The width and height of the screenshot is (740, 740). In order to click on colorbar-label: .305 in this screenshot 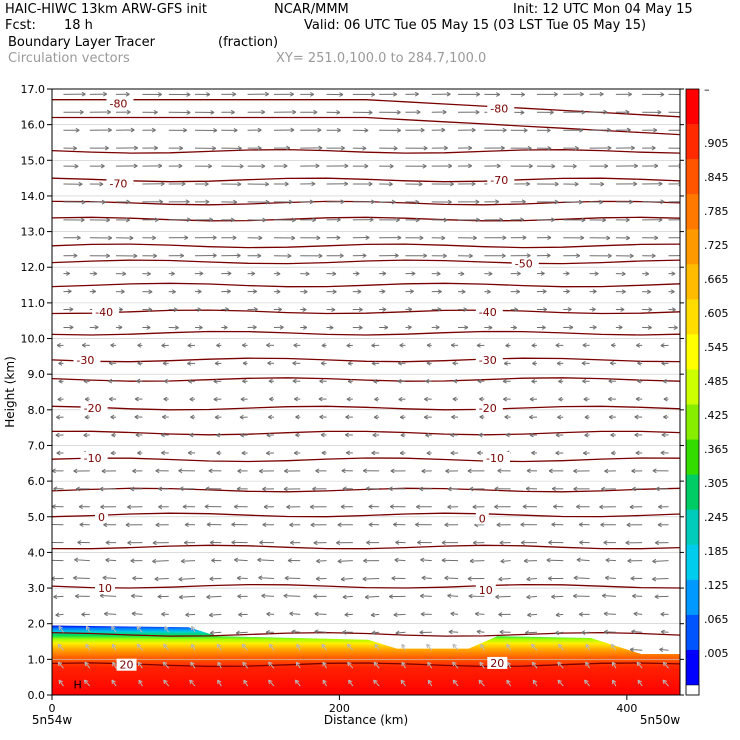, I will do `click(716, 483)`.